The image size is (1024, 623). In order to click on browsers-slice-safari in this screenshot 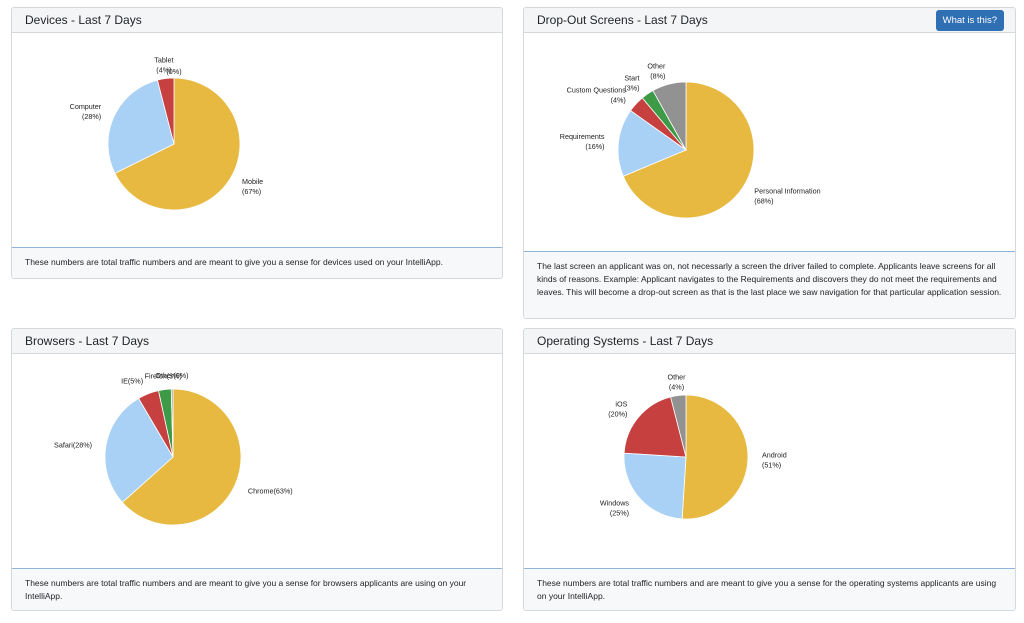, I will do `click(139, 450)`.